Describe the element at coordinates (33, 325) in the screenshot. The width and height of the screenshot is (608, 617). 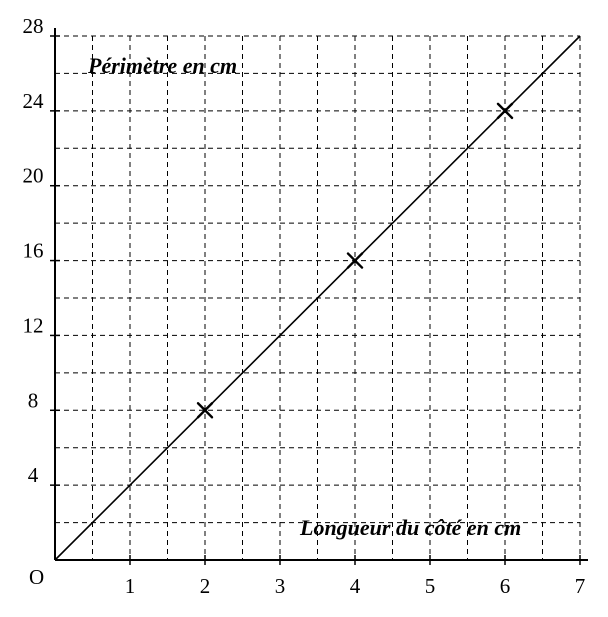
I see `y-tick-label: 12` at that location.